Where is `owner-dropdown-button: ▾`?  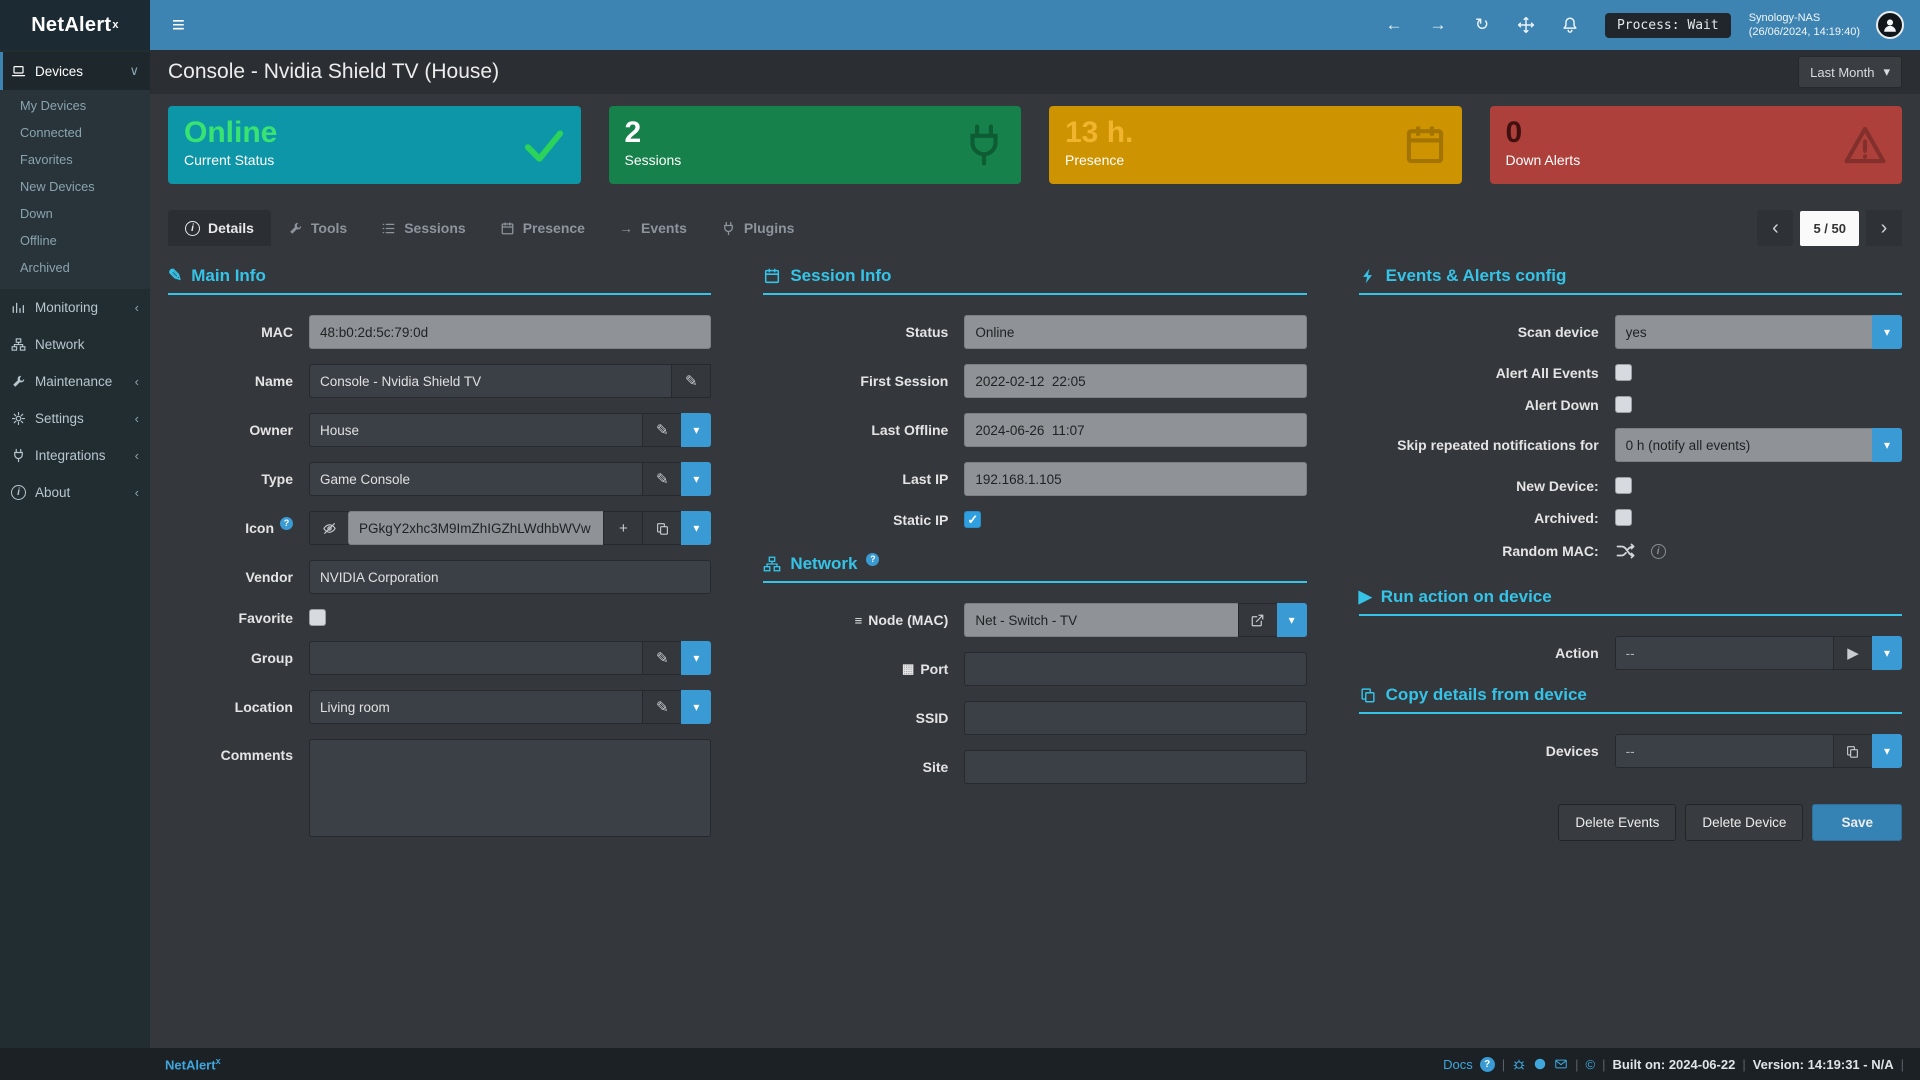 owner-dropdown-button: ▾ is located at coordinates (696, 430).